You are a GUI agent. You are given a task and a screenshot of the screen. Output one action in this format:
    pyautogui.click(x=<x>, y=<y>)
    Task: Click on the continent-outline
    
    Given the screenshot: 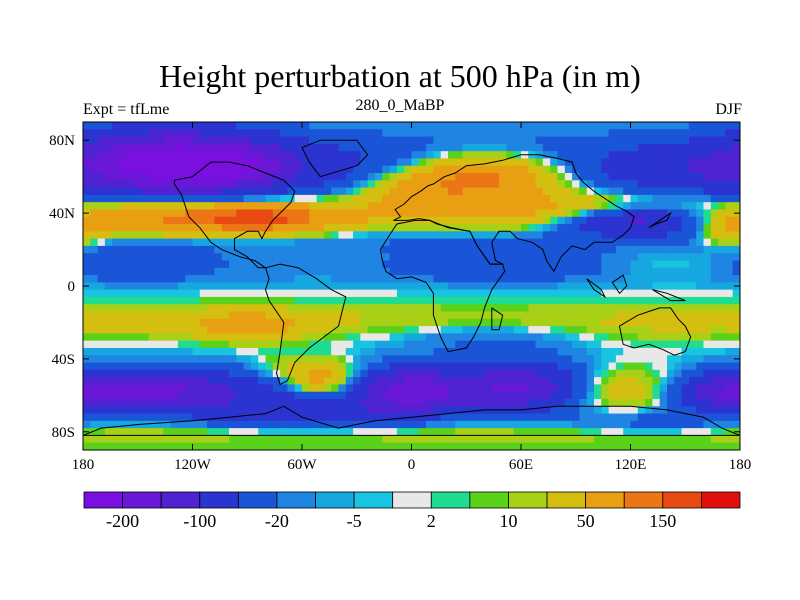 What is the action you would take?
    pyautogui.click(x=655, y=331)
    